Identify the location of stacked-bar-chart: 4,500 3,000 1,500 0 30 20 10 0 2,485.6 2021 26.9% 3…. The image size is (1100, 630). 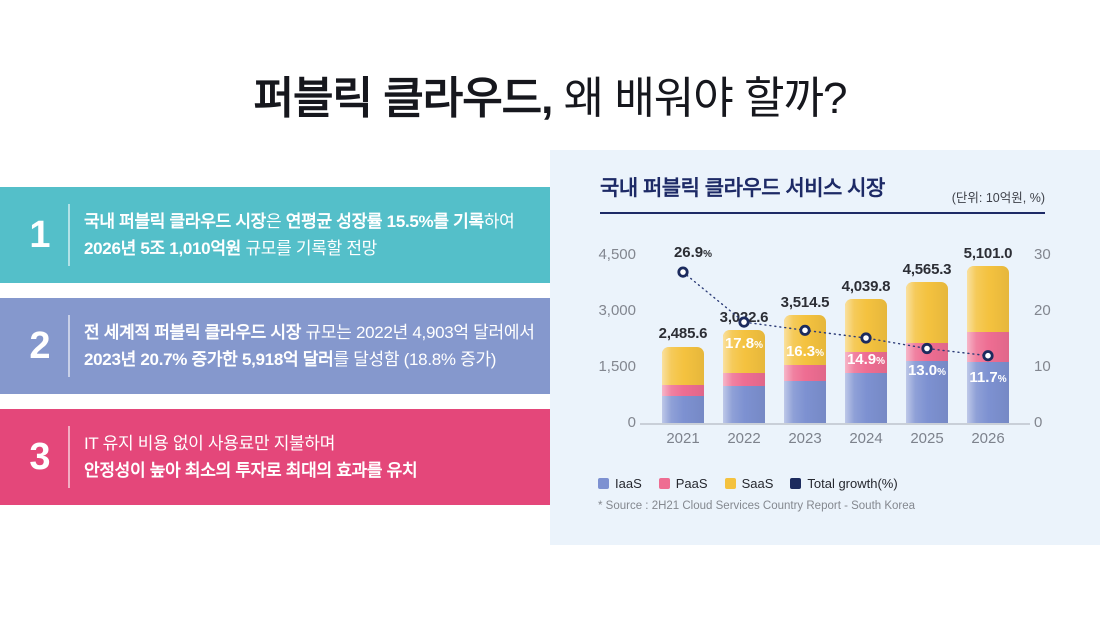
(824, 342).